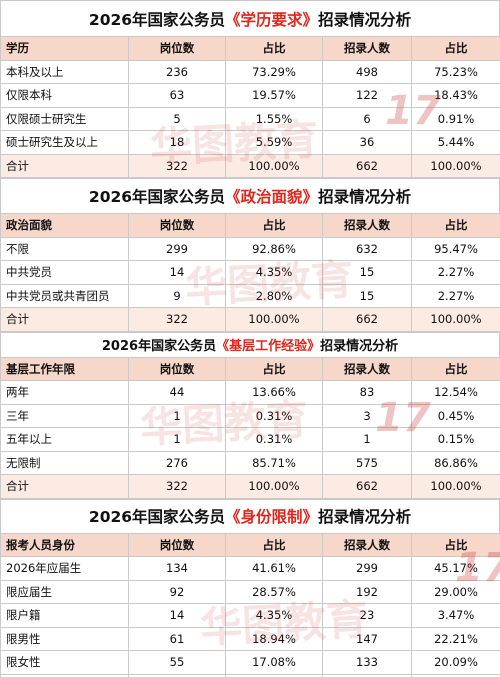 Image resolution: width=500 pixels, height=677 pixels. What do you see at coordinates (455, 462) in the screenshot?
I see `table-cell: 86.86%` at bounding box center [455, 462].